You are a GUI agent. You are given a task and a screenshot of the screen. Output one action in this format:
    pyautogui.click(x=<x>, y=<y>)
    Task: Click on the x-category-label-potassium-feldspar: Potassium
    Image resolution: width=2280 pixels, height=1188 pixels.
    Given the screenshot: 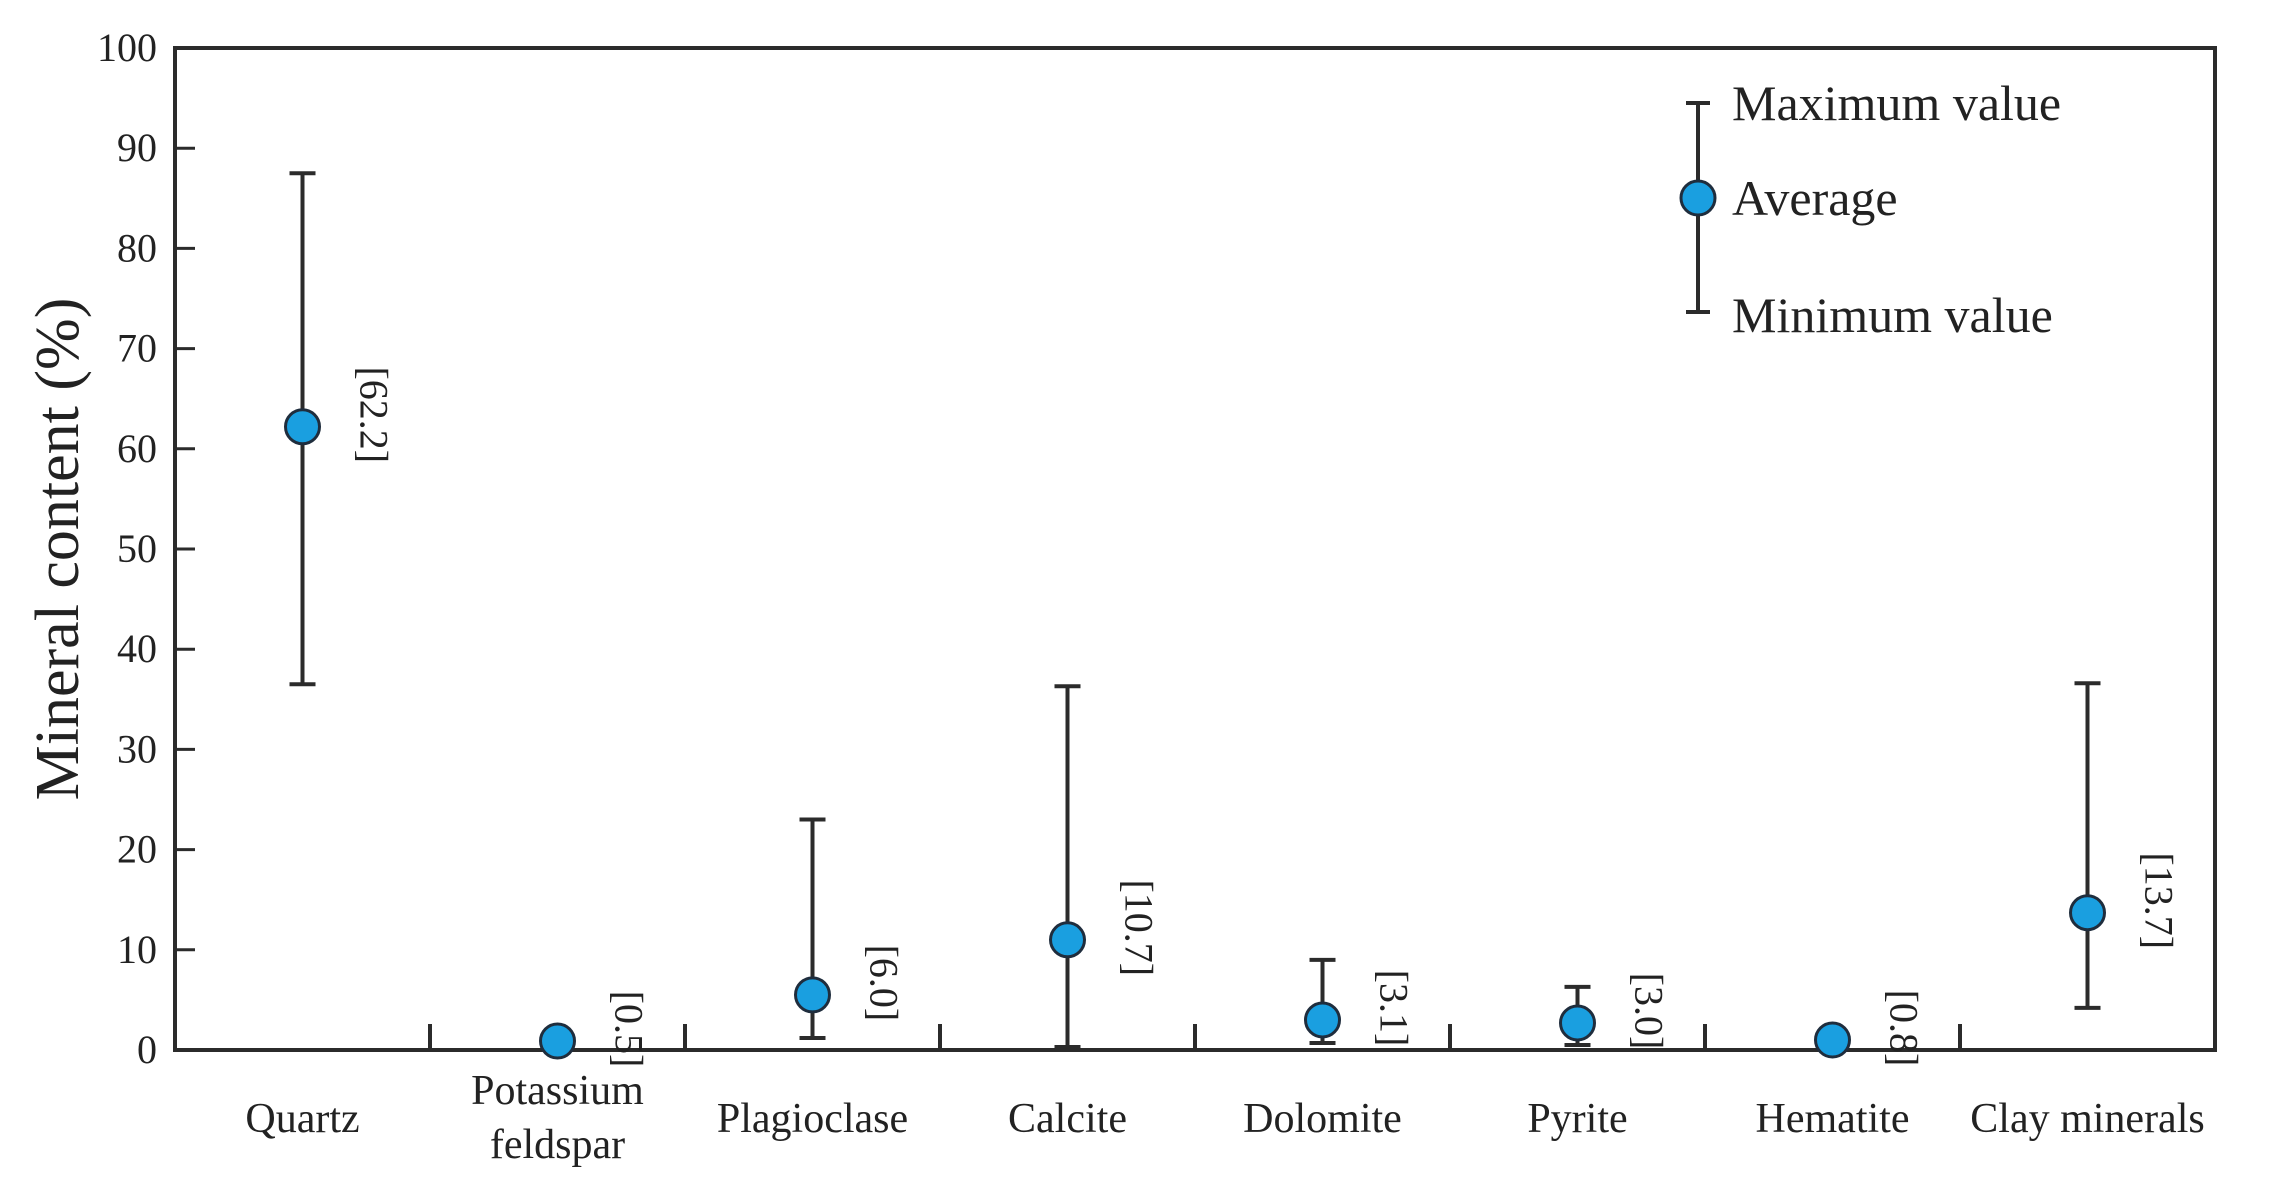 What is the action you would take?
    pyautogui.click(x=557, y=1091)
    